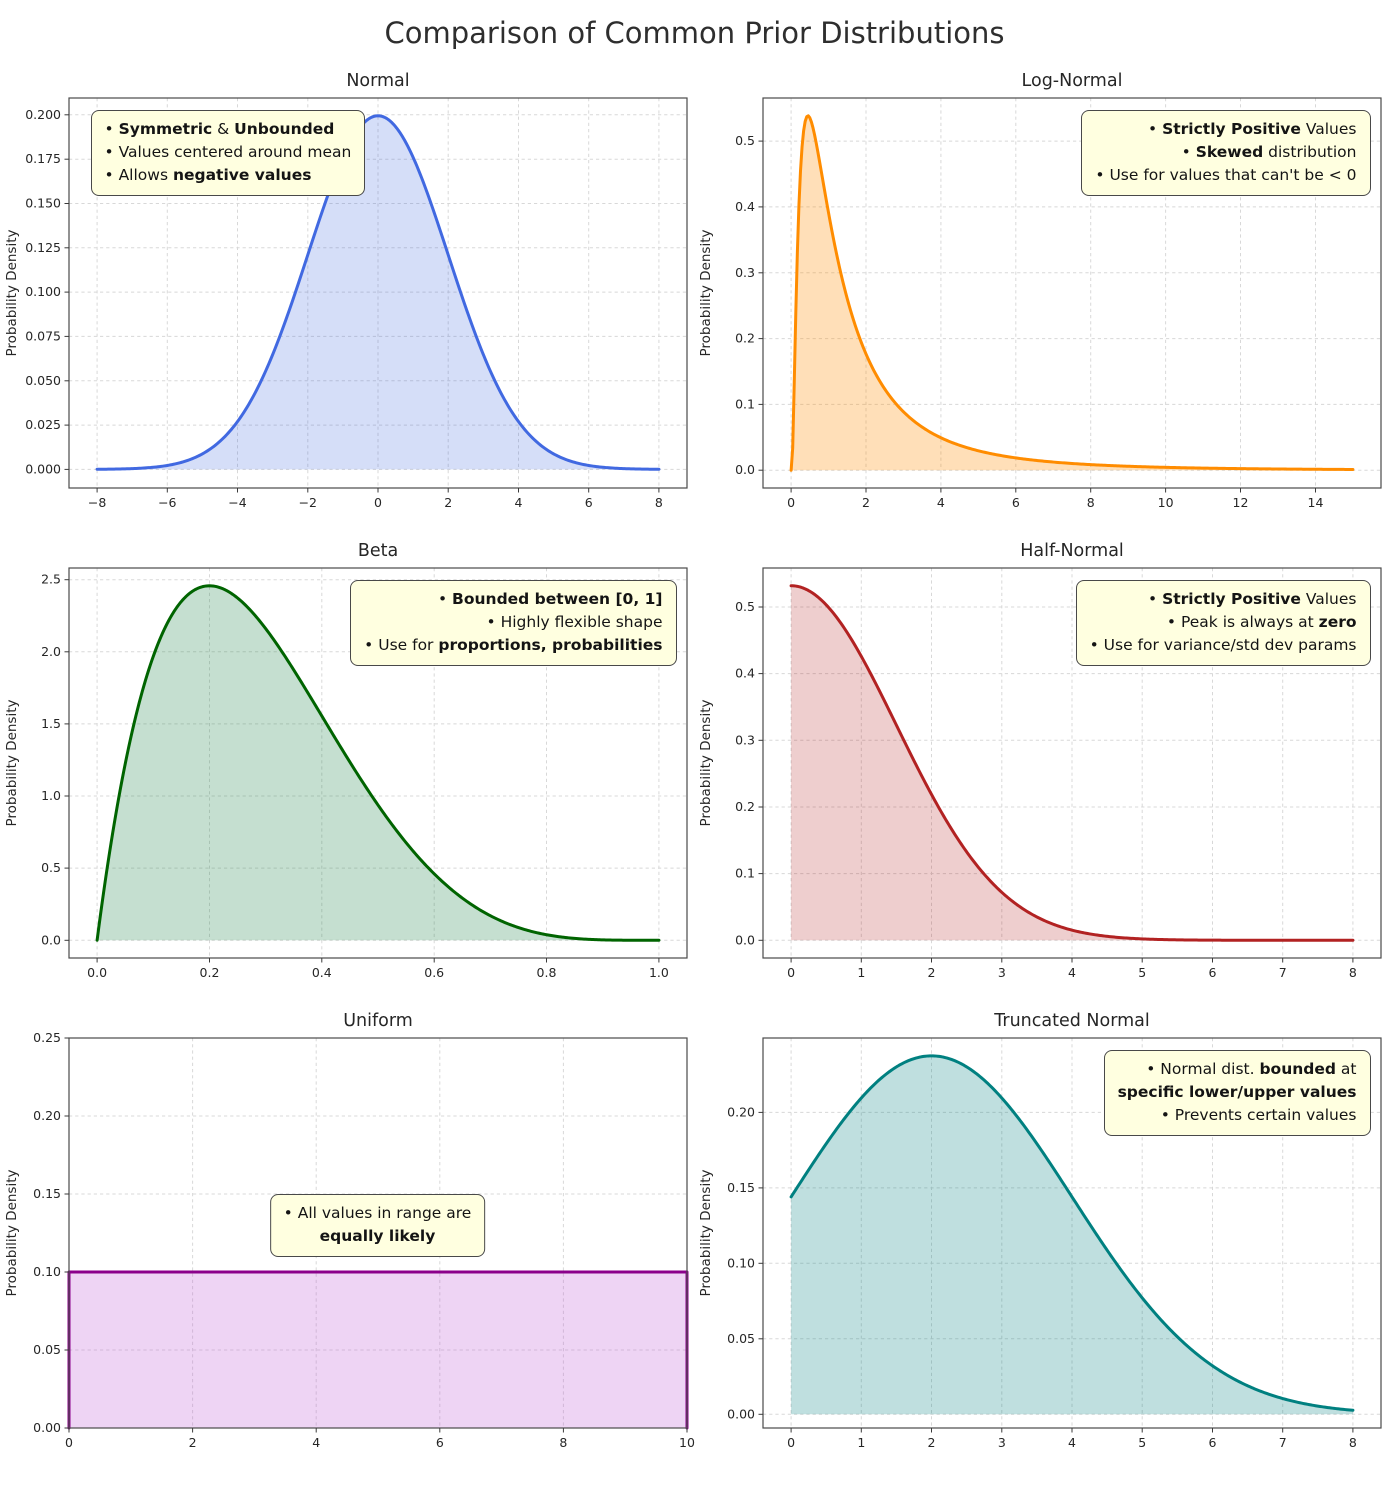  I want to click on y-tick-label: 2.0, so click(51, 651).